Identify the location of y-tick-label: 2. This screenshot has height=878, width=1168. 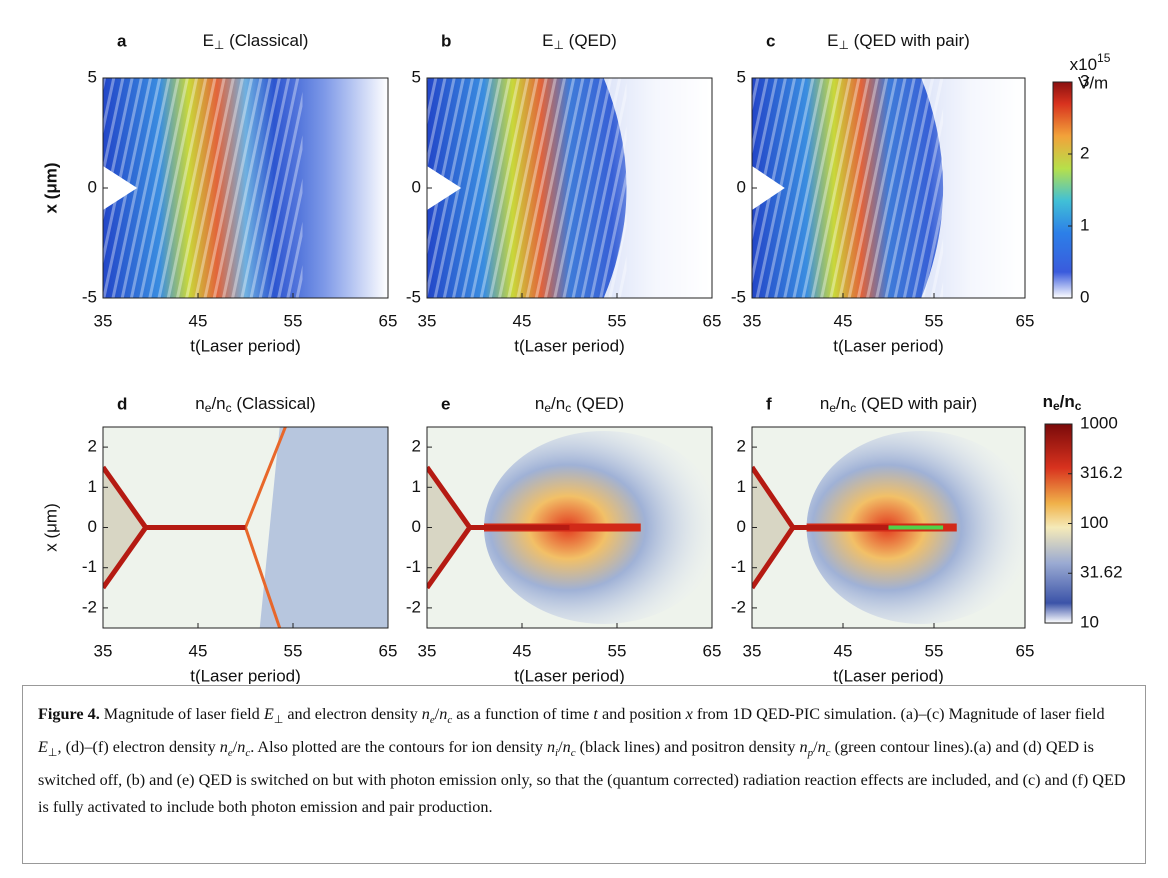
(416, 446).